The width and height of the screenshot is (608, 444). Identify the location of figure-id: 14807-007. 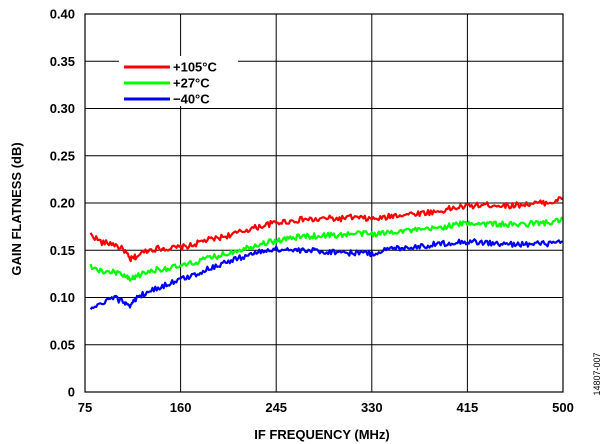
(597, 373).